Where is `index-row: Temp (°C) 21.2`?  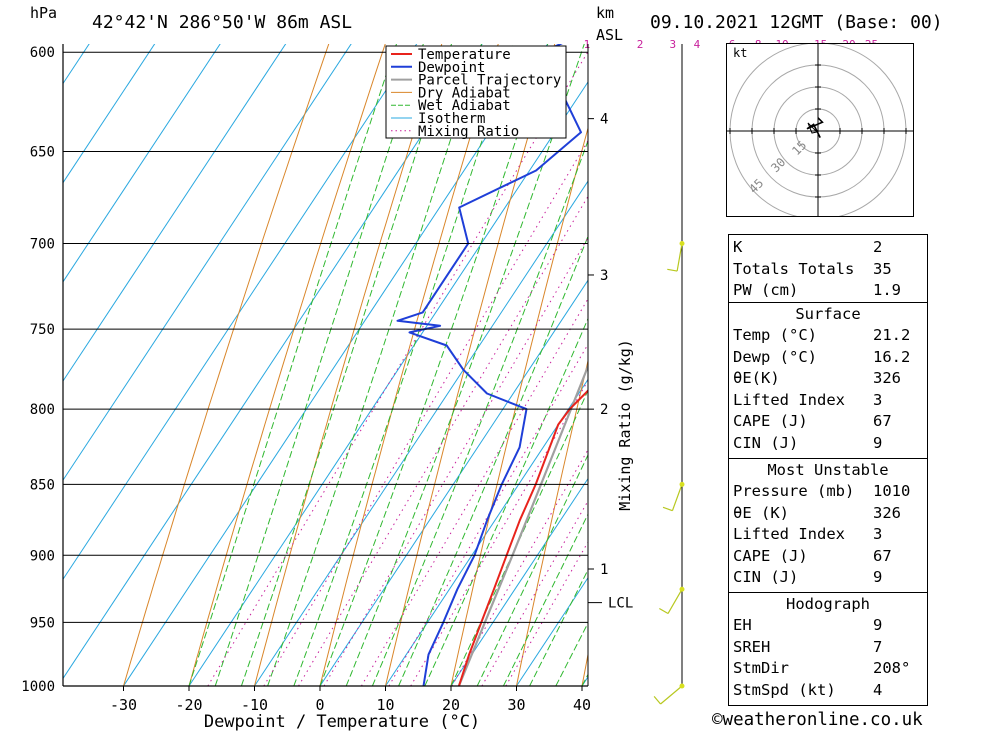 index-row: Temp (°C) 21.2 is located at coordinates (828, 336).